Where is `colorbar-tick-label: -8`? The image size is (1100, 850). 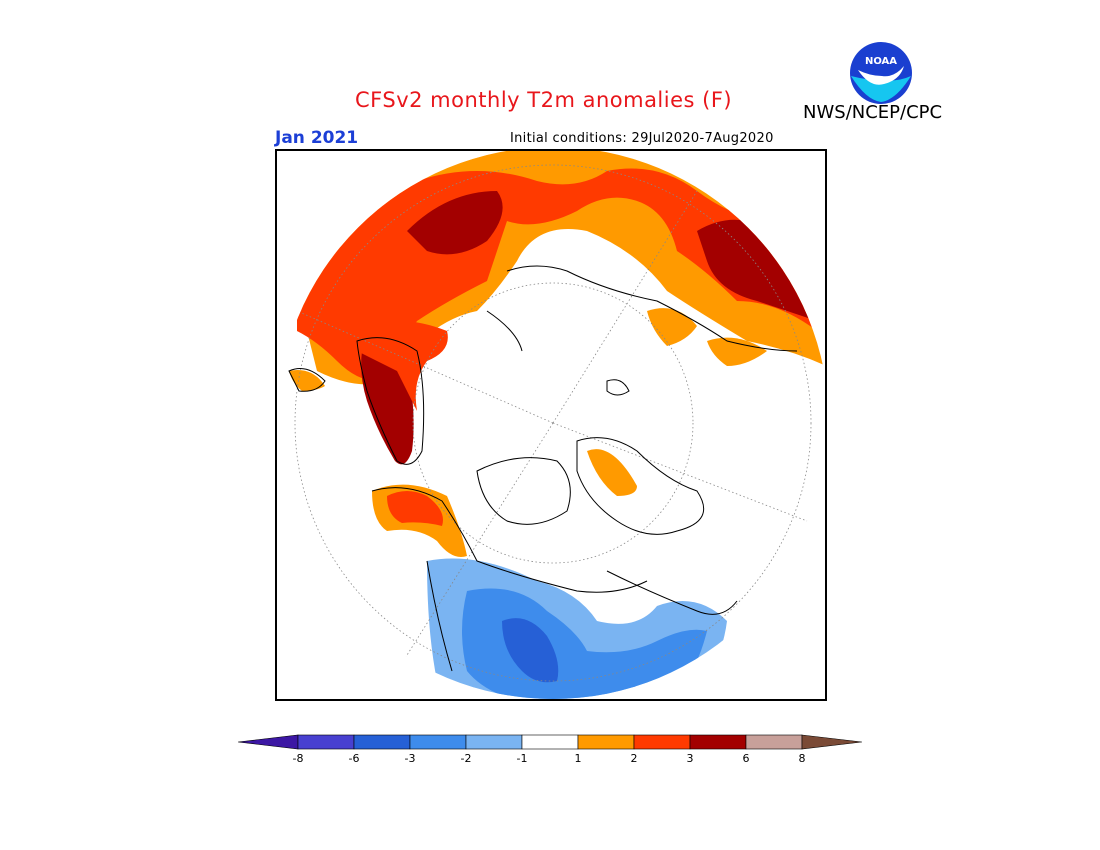 colorbar-tick-label: -8 is located at coordinates (298, 758).